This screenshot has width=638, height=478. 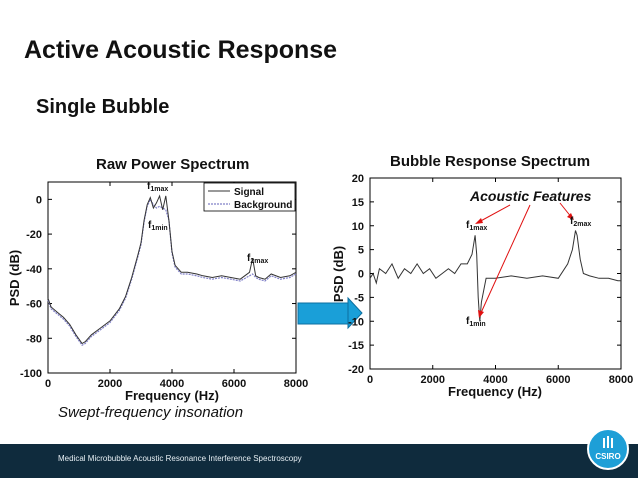 I want to click on y-tick-label: -10, so click(x=356, y=322).